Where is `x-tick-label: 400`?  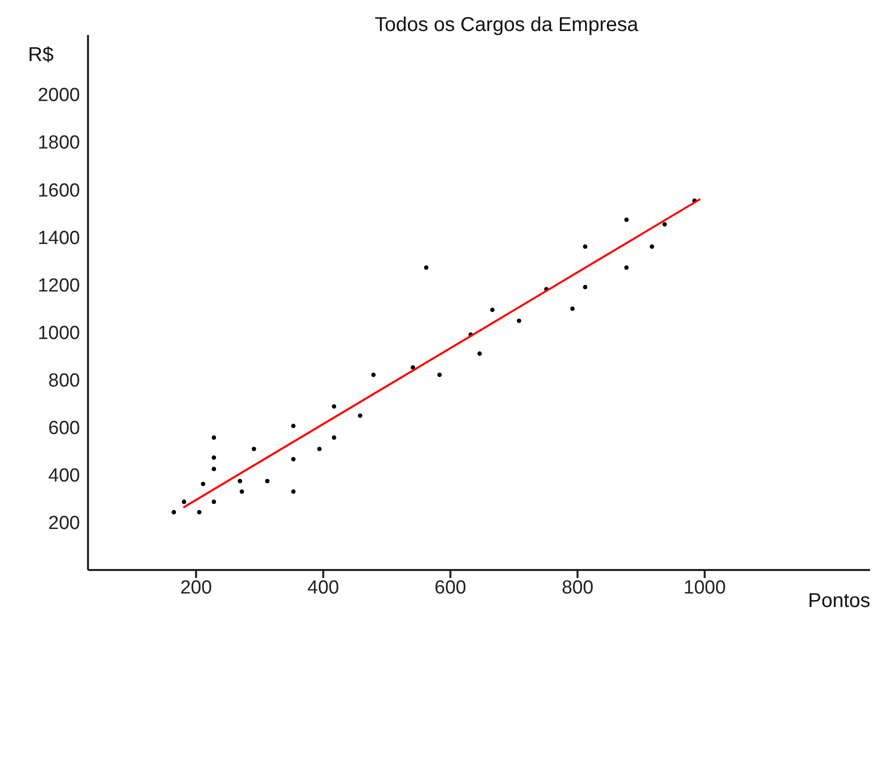 x-tick-label: 400 is located at coordinates (323, 587).